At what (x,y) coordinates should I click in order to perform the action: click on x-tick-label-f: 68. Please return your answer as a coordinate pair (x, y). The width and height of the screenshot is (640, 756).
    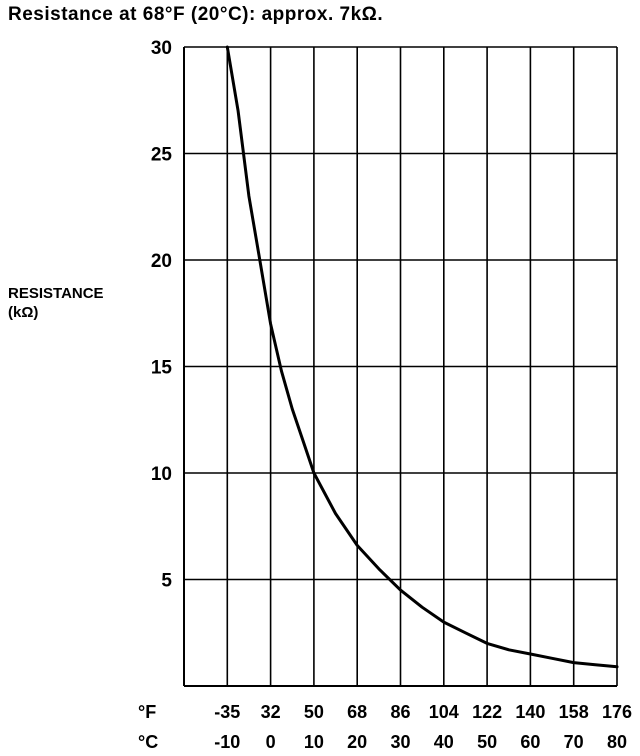
    Looking at the image, I should click on (357, 712).